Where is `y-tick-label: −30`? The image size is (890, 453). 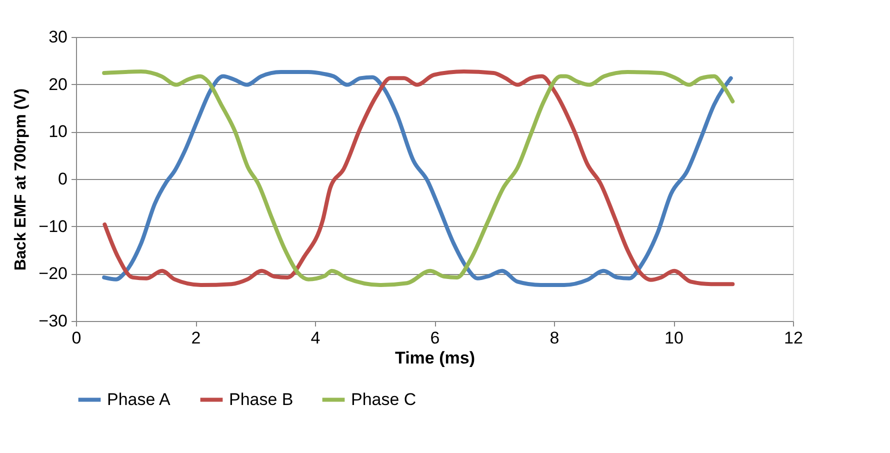 y-tick-label: −30 is located at coordinates (53, 321).